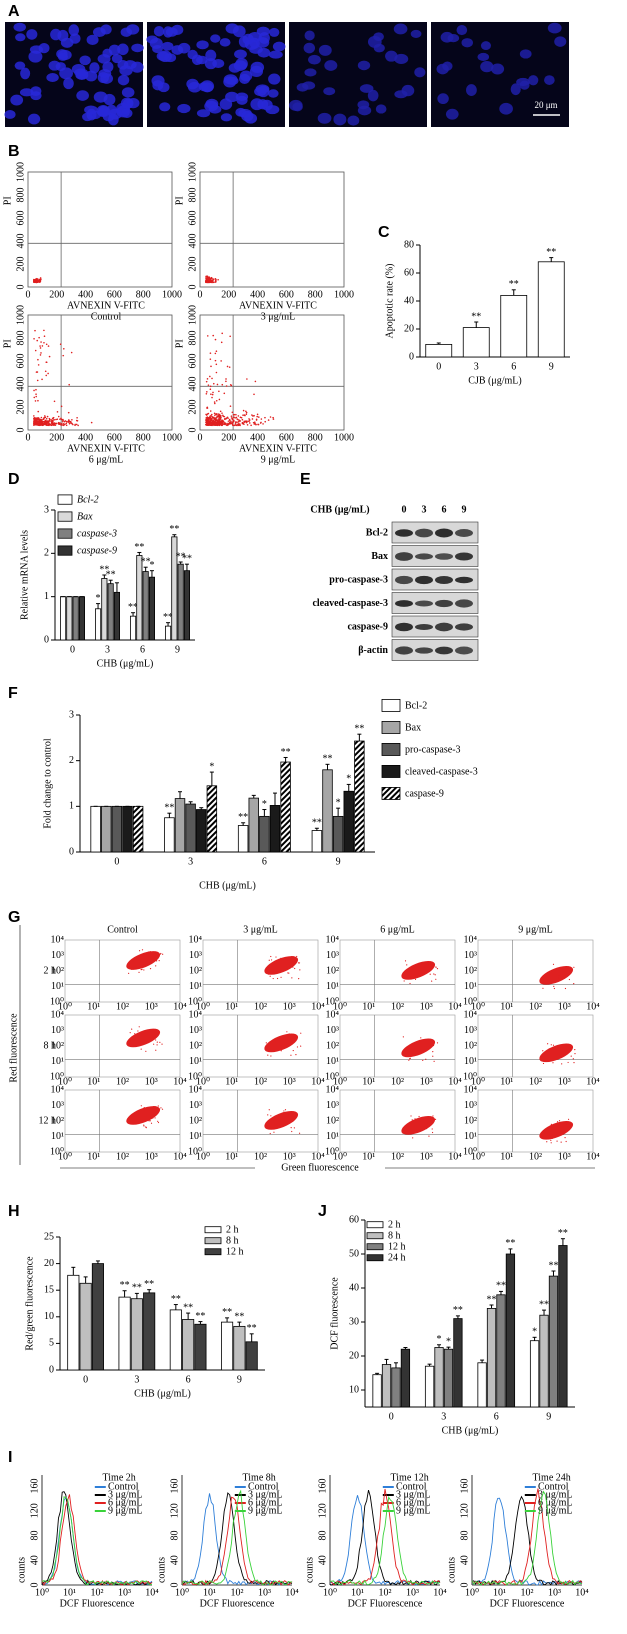 The width and height of the screenshot is (627, 1634). Describe the element at coordinates (444, 627) in the screenshot. I see `blot-band` at that location.